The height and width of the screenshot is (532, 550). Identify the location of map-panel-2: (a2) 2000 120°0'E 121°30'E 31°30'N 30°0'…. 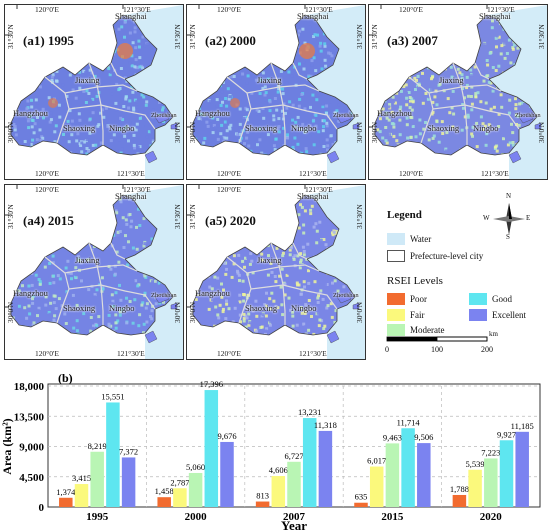
(276, 92).